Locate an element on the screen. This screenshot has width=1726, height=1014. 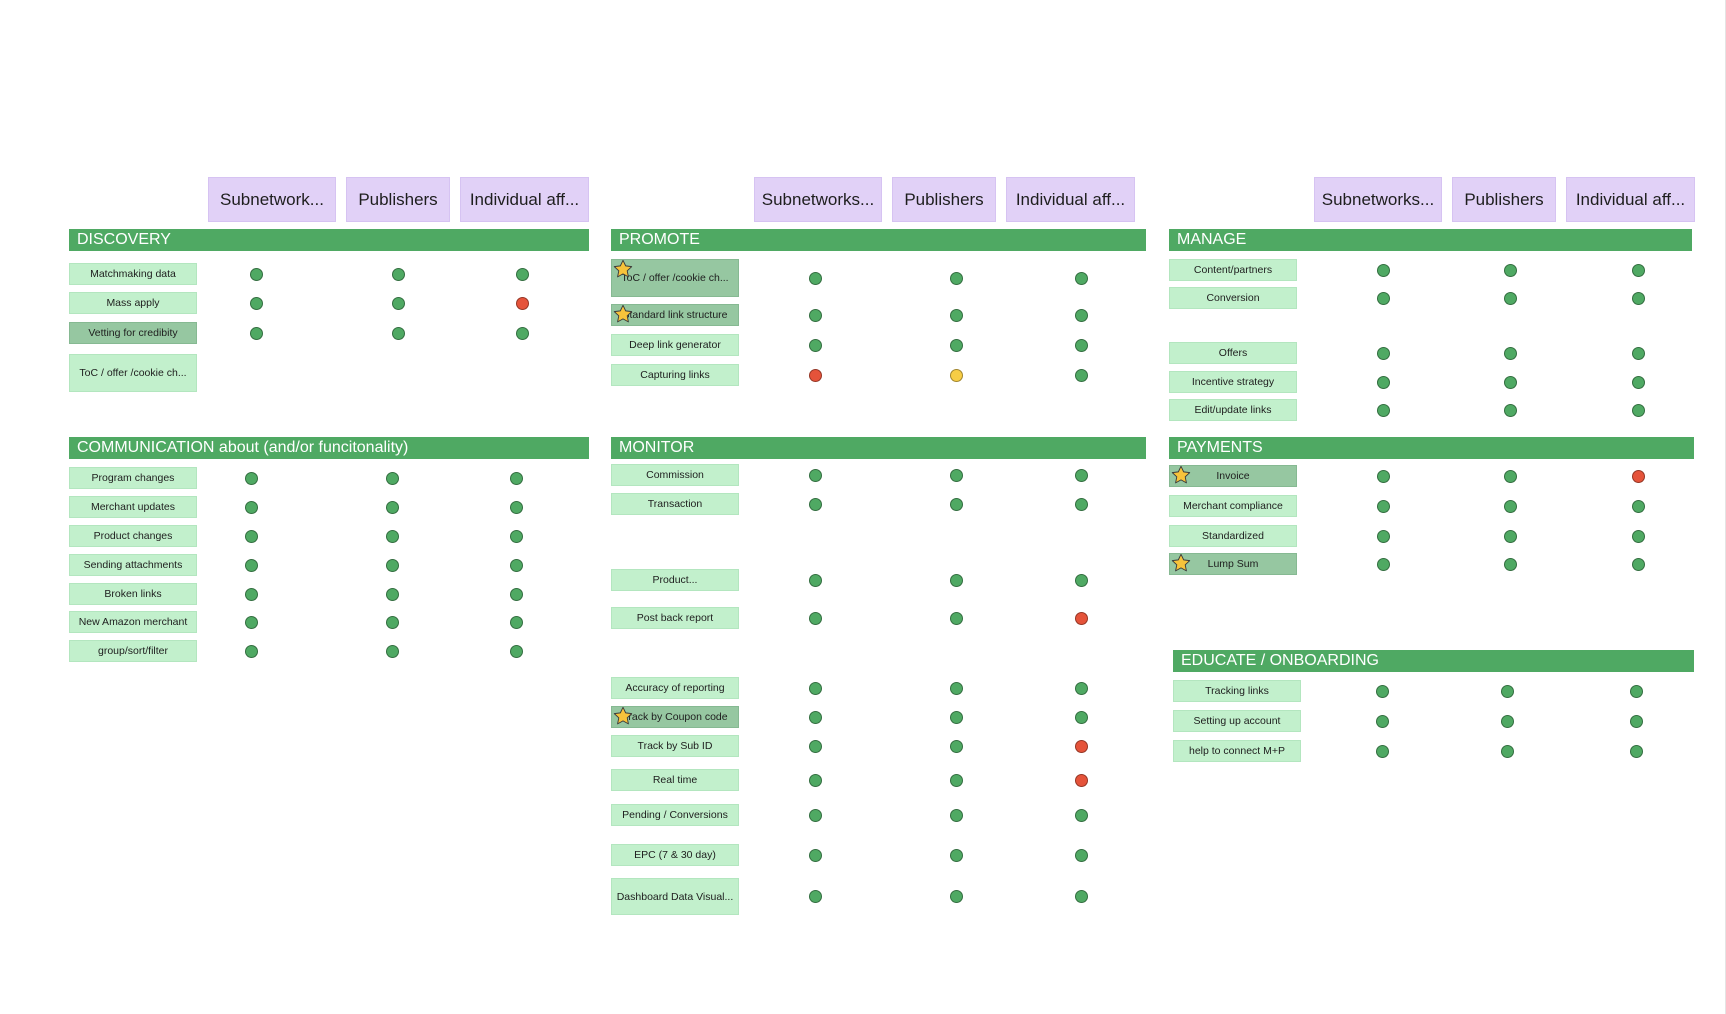
sticky-note-label: Invoice is located at coordinates (1233, 476).